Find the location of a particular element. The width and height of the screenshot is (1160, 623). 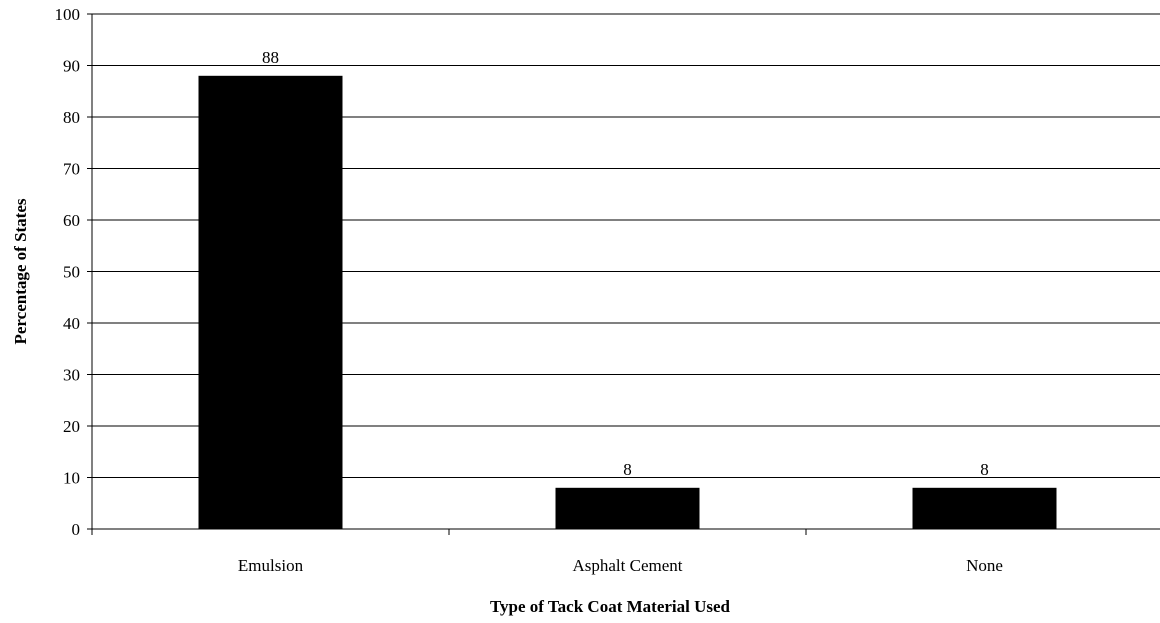

bar-asphalt-cement is located at coordinates (627, 508).